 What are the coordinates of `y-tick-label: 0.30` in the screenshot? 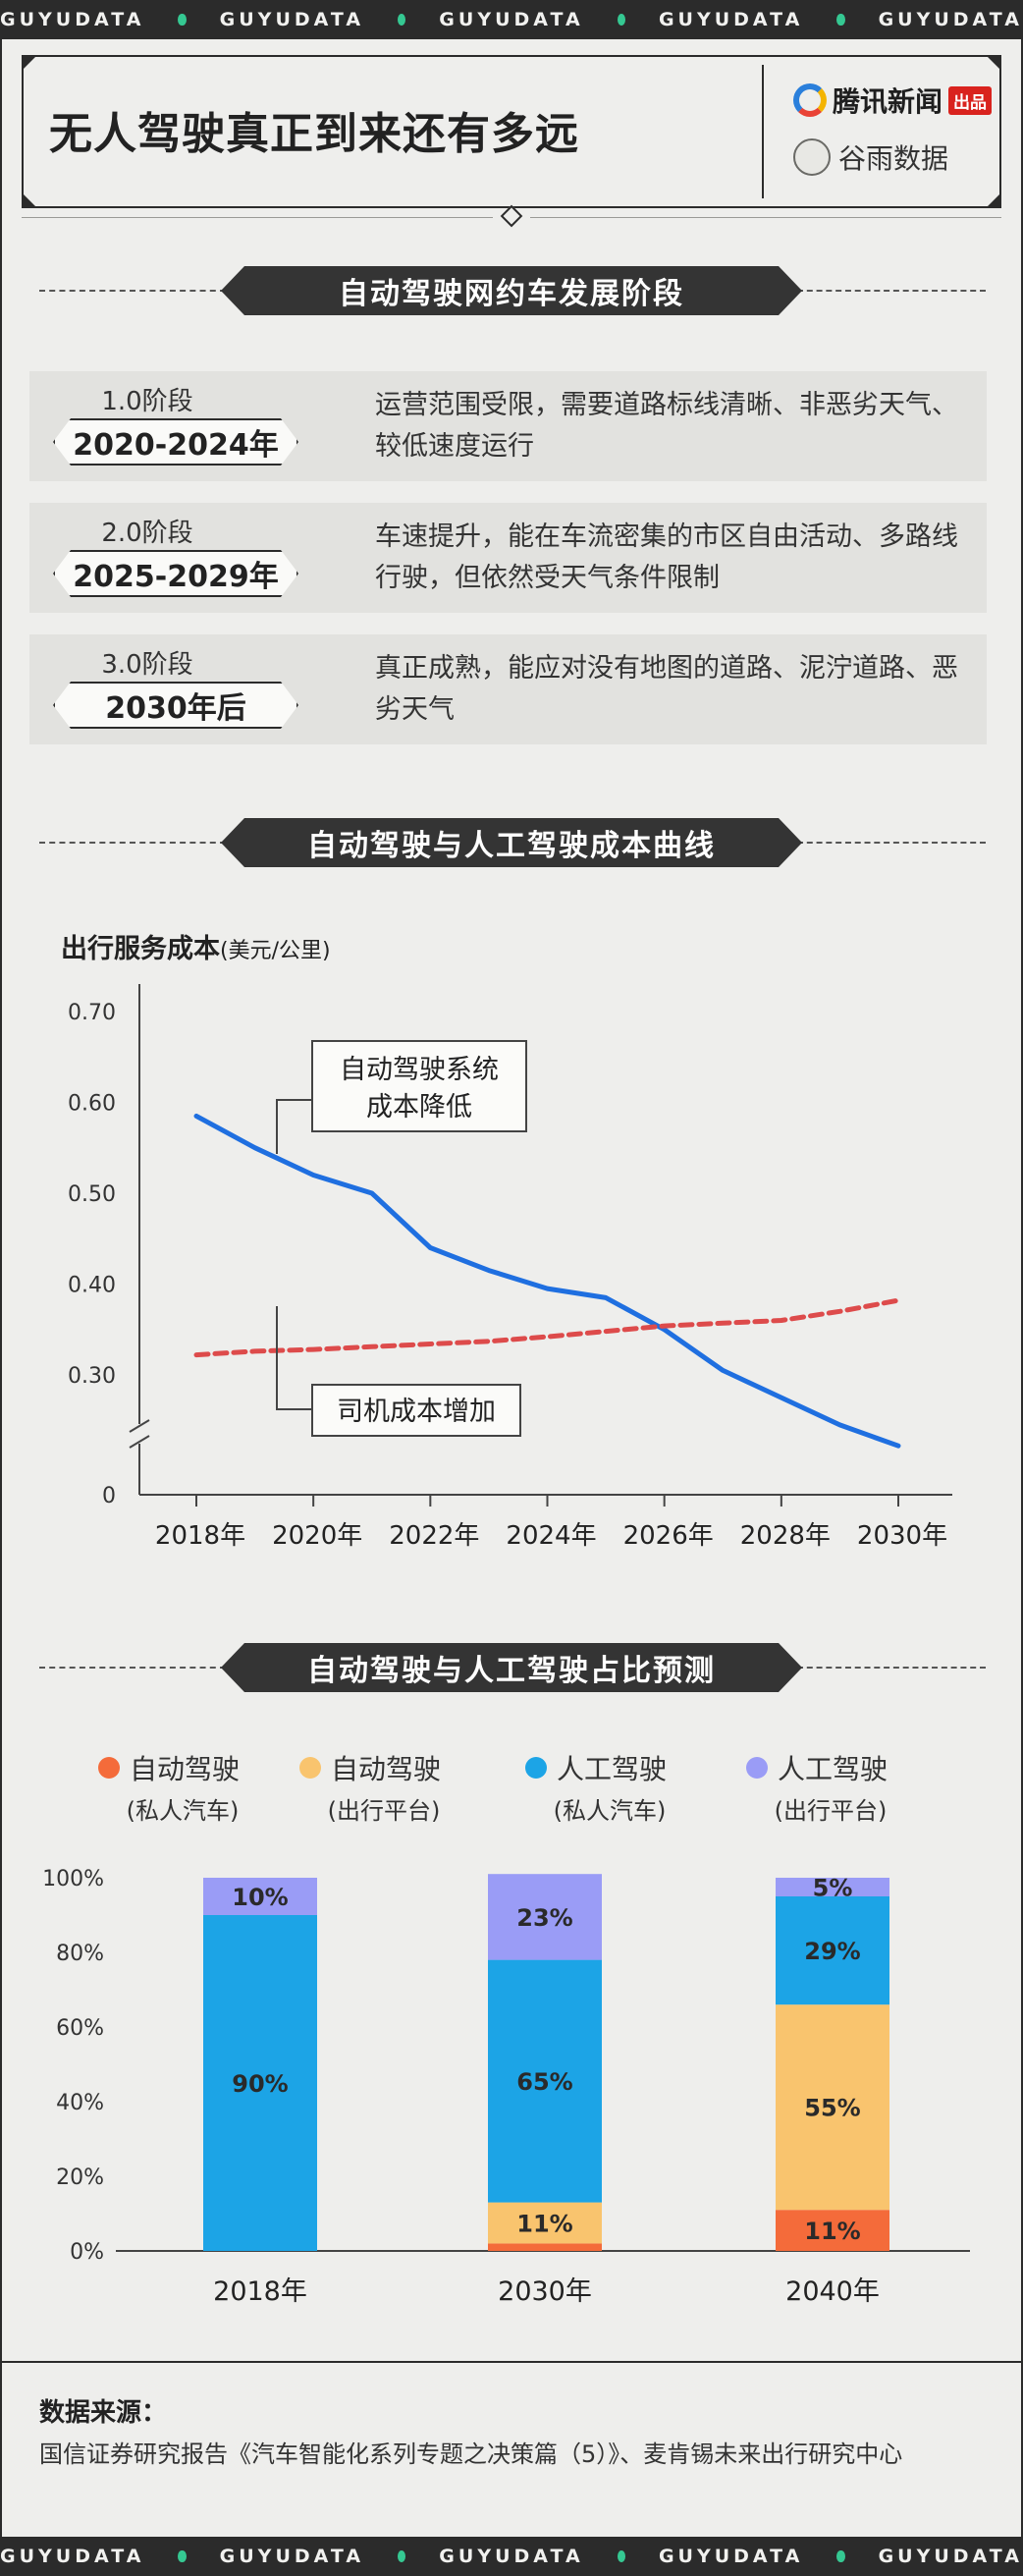 It's located at (92, 1376).